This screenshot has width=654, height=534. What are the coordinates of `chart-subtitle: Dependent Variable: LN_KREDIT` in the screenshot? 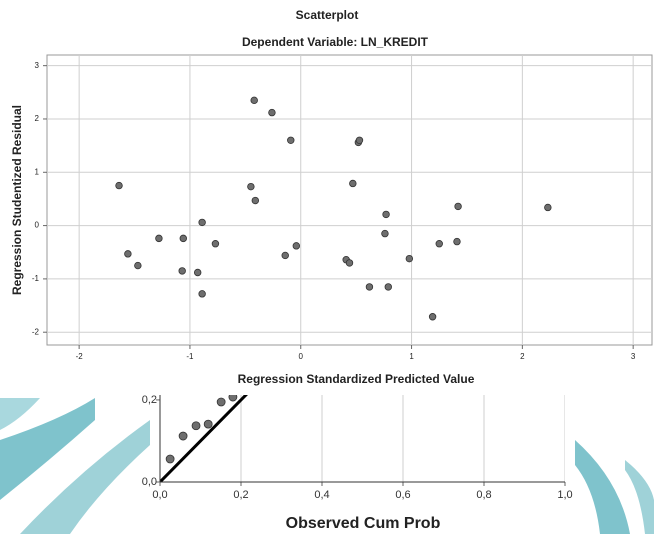 It's located at (335, 42).